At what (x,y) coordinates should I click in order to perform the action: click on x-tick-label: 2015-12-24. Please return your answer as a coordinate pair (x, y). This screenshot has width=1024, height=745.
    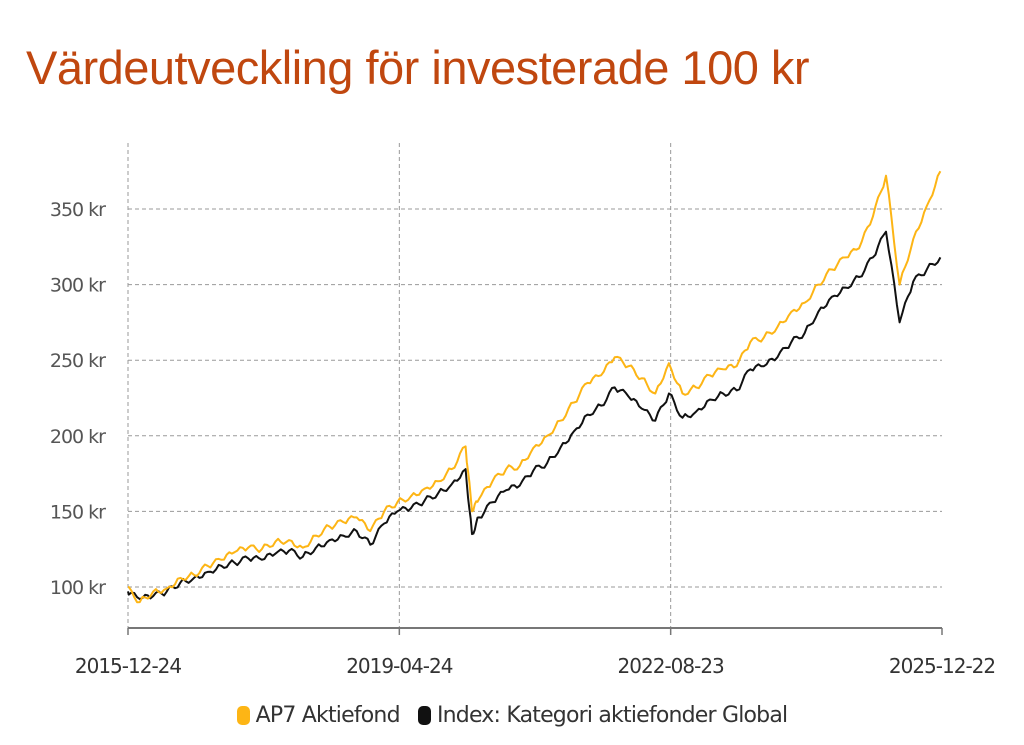
    Looking at the image, I should click on (128, 666).